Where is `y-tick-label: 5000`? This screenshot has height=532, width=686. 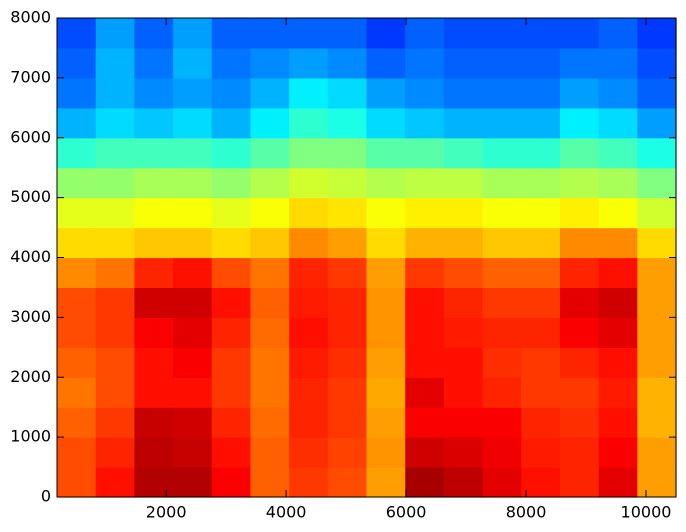 y-tick-label: 5000 is located at coordinates (30, 196).